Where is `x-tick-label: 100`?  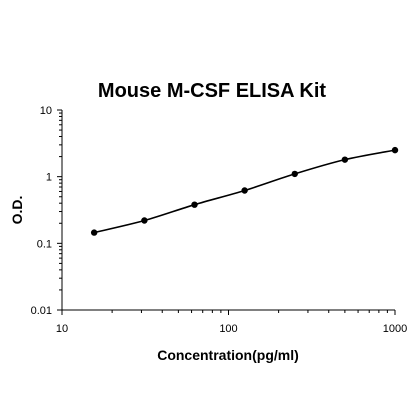 x-tick-label: 100 is located at coordinates (228, 329).